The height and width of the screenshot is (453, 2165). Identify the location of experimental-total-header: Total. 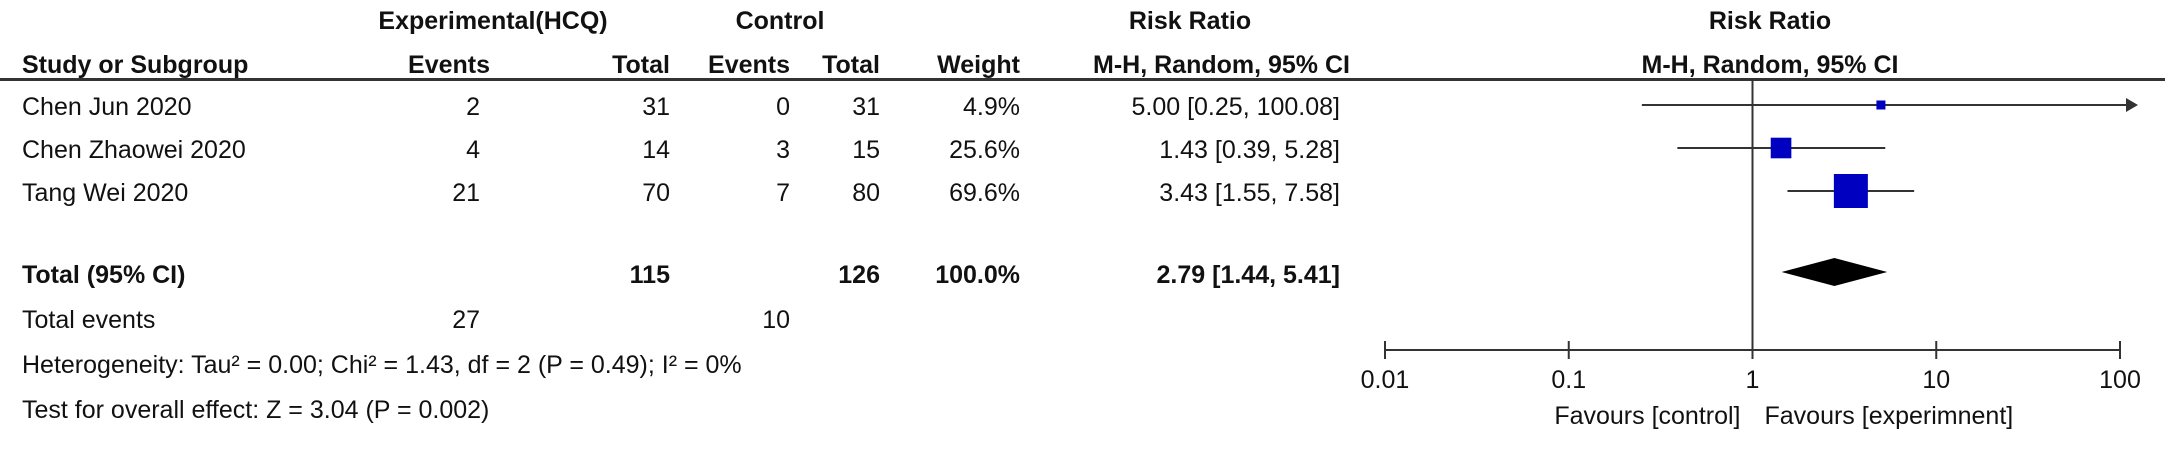
(641, 65).